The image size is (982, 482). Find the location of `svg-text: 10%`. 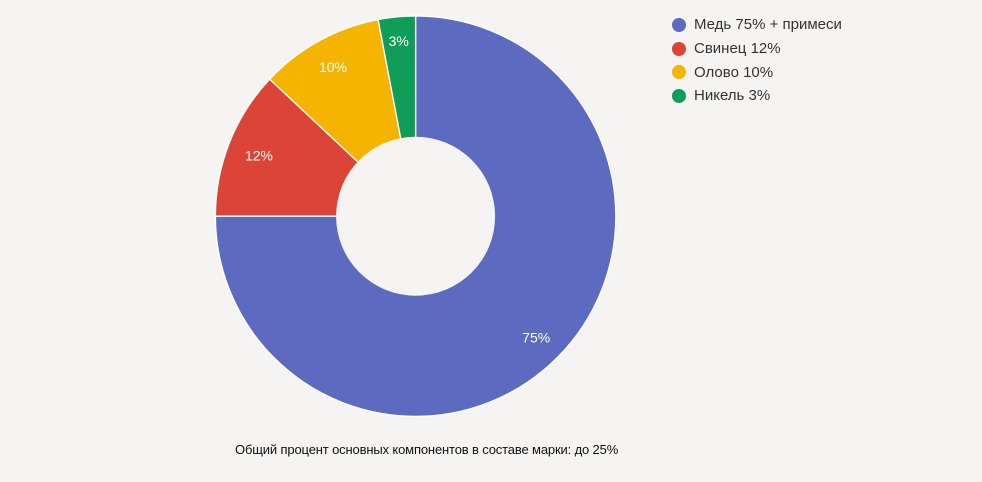

svg-text: 10% is located at coordinates (333, 67).